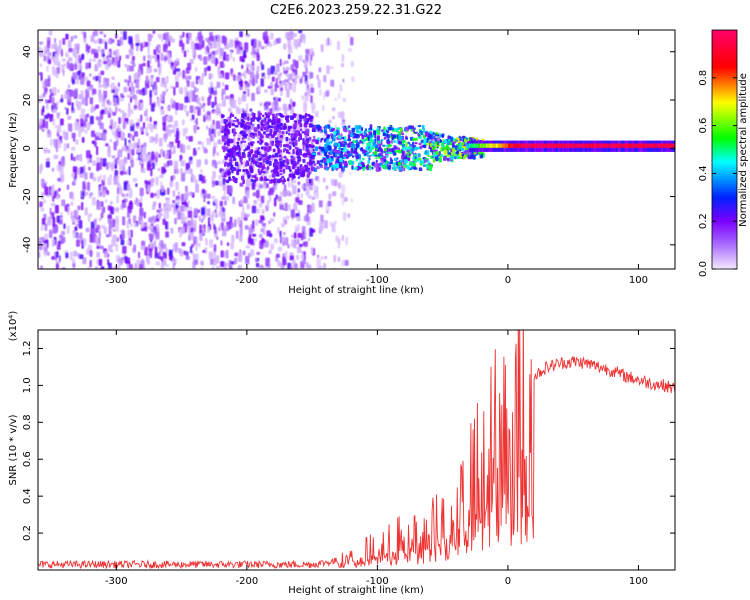 This screenshot has width=750, height=600. Describe the element at coordinates (13, 326) in the screenshot. I see `snr-multiplier-label: (x10⁴)` at that location.